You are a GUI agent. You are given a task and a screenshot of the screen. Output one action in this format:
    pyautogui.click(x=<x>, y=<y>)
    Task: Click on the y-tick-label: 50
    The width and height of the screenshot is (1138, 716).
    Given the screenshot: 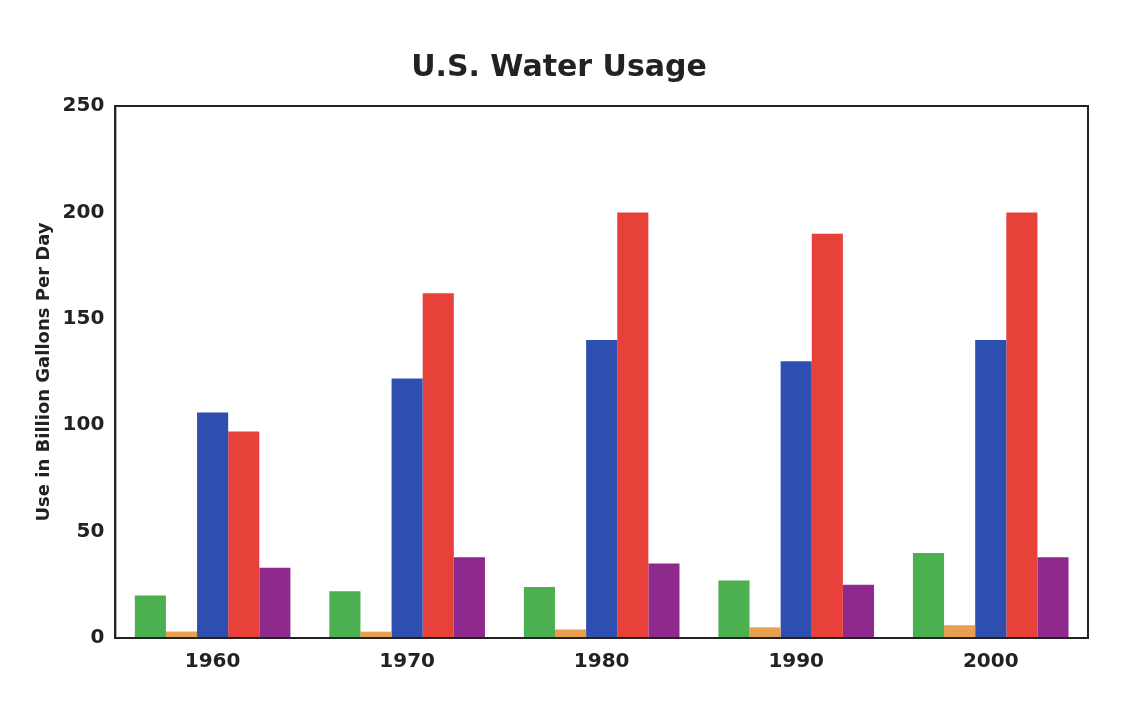 What is the action you would take?
    pyautogui.click(x=90, y=529)
    